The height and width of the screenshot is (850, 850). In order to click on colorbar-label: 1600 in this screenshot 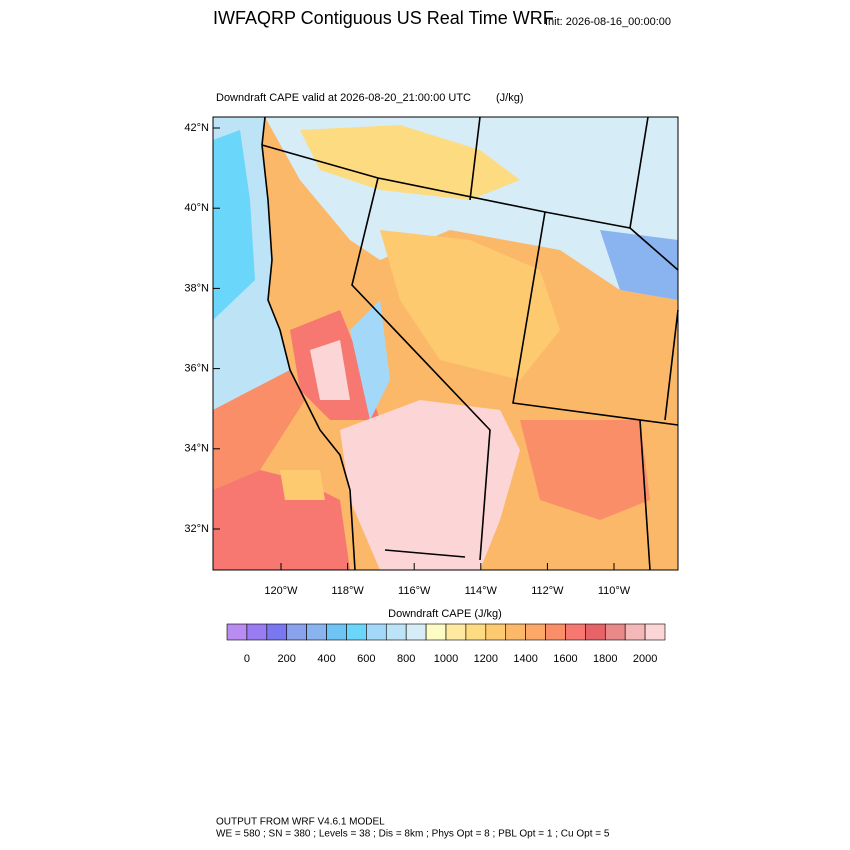, I will do `click(565, 659)`.